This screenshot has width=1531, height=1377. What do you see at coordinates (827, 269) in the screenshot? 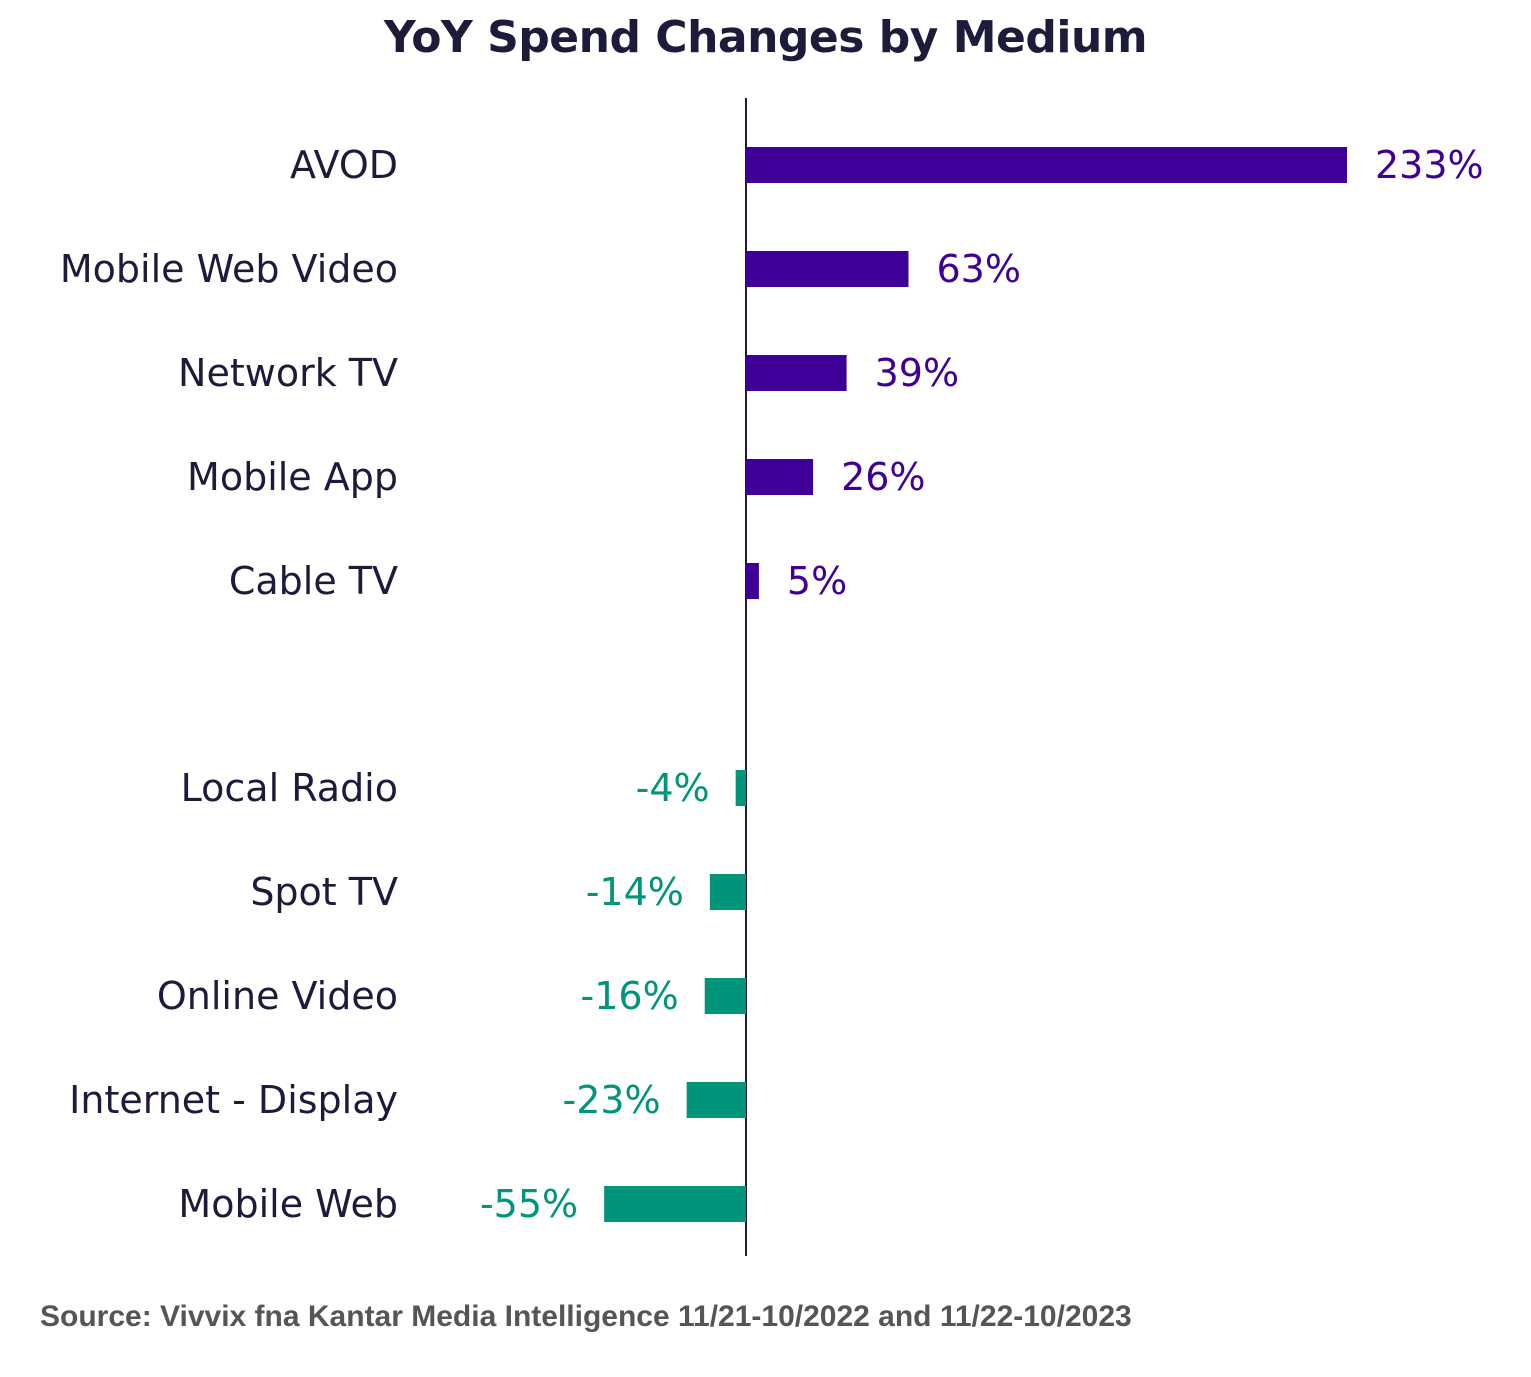
I see `bar-mobile-web-video` at bounding box center [827, 269].